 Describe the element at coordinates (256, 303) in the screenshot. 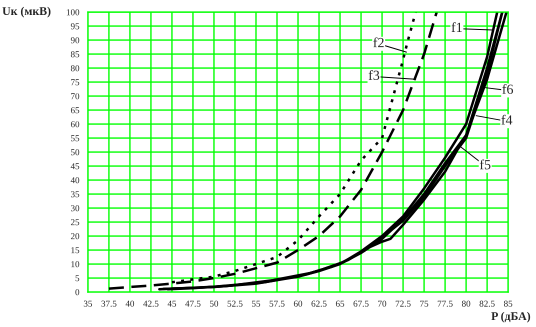

I see `x-tick-label: 55` at that location.